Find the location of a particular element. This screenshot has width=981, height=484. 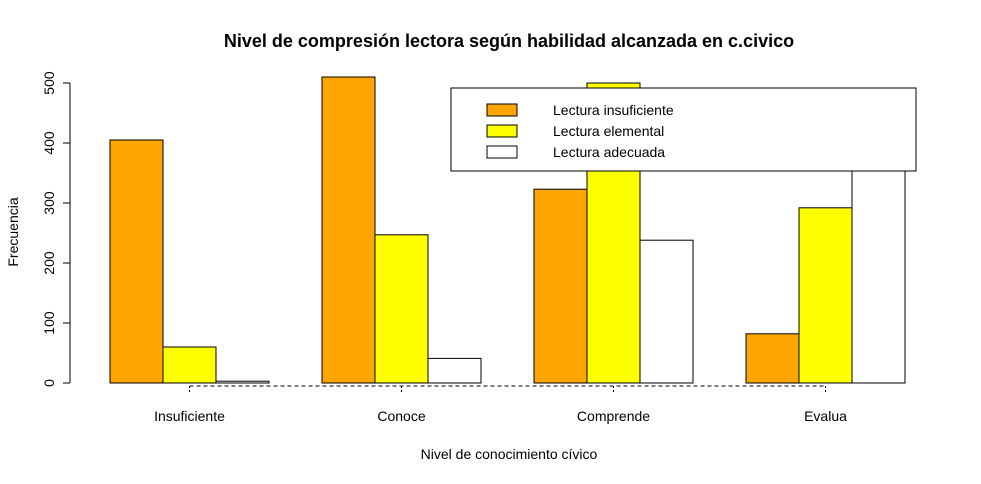

legend-box is located at coordinates (683, 129).